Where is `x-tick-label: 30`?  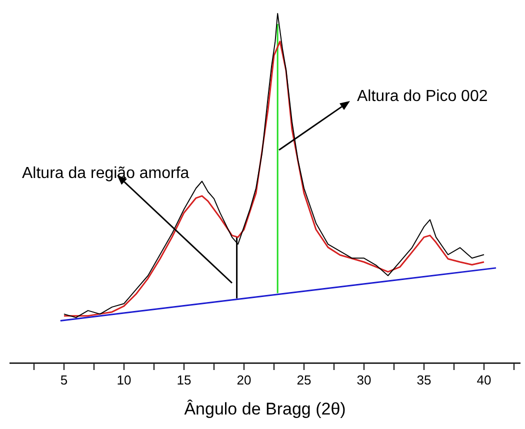 x-tick-label: 30 is located at coordinates (364, 380).